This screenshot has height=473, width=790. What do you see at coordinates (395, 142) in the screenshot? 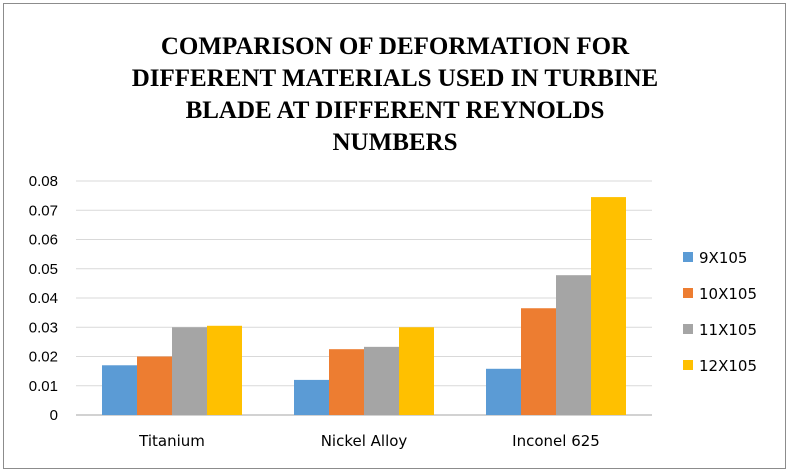
I see `title-line-4: NUMBERS` at bounding box center [395, 142].